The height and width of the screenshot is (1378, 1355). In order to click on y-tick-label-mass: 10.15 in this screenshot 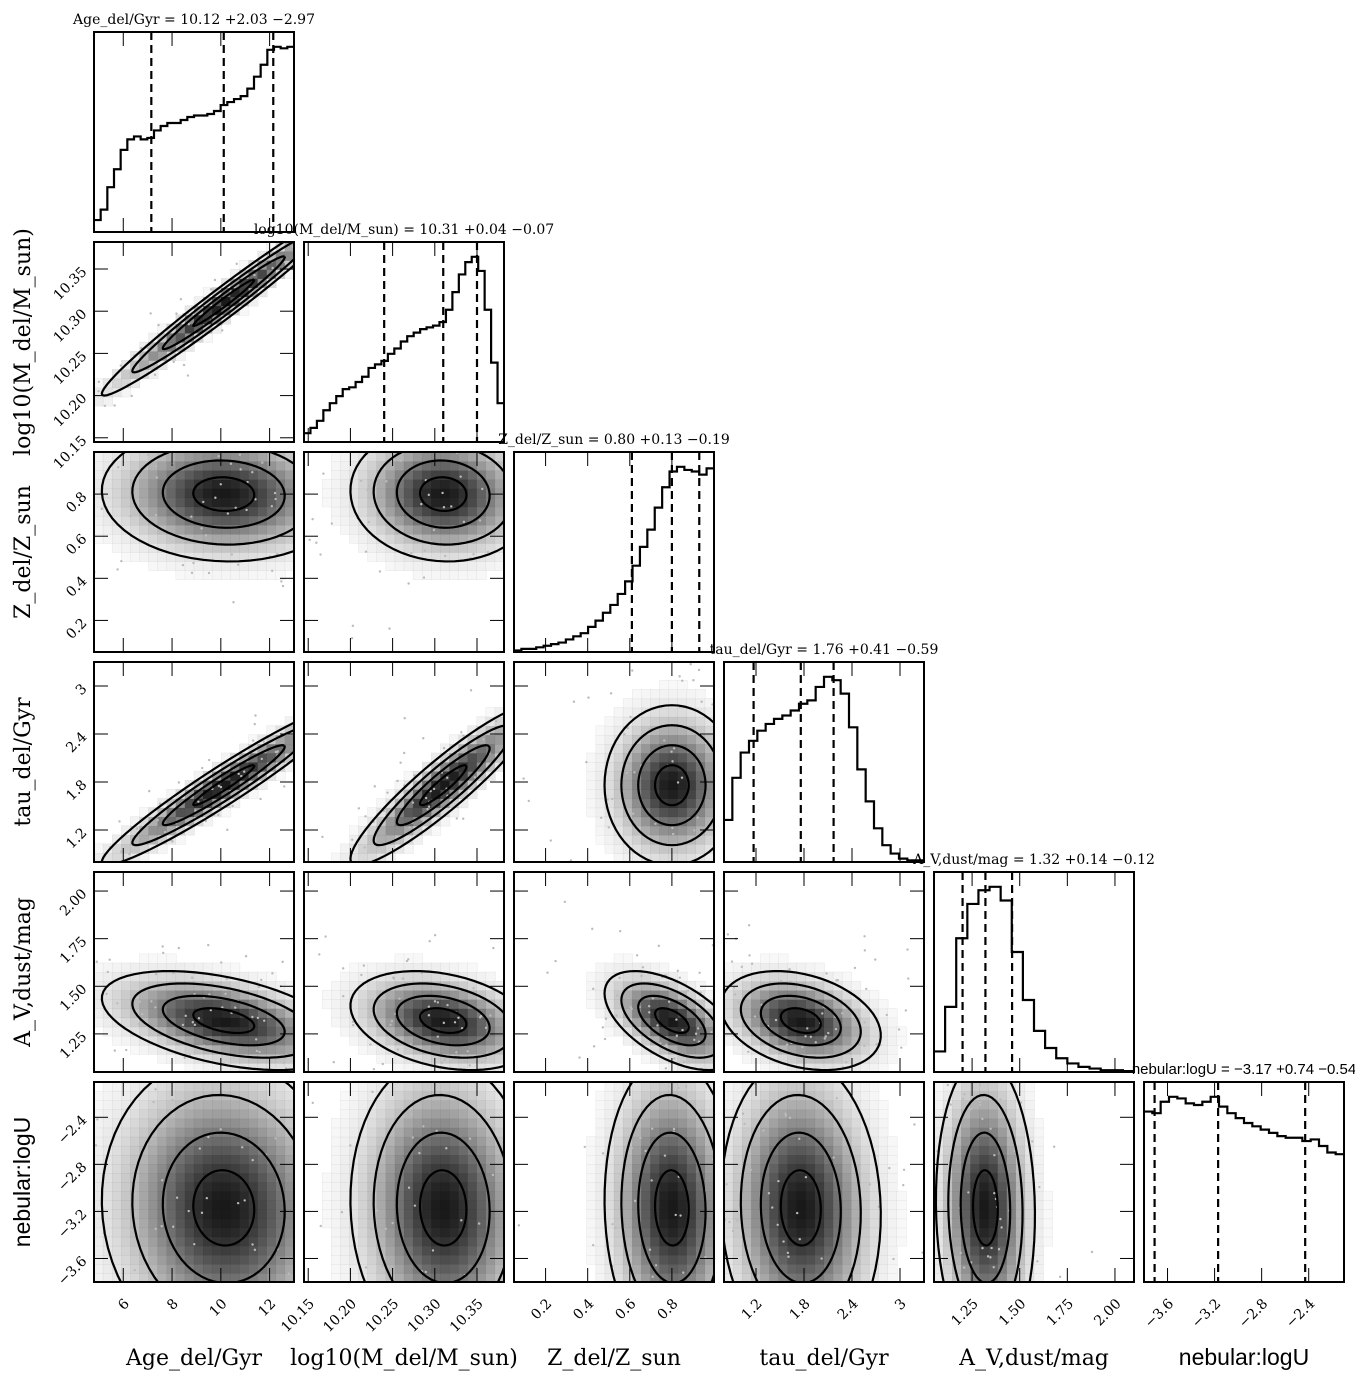, I will do `click(71, 453)`.